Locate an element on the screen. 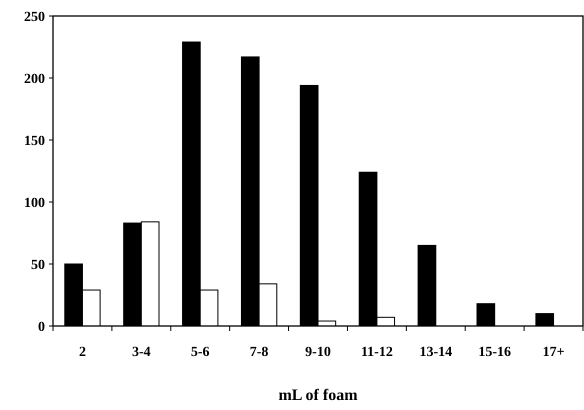 The image size is (584, 410). y-tick-label: 0 is located at coordinates (41, 327).